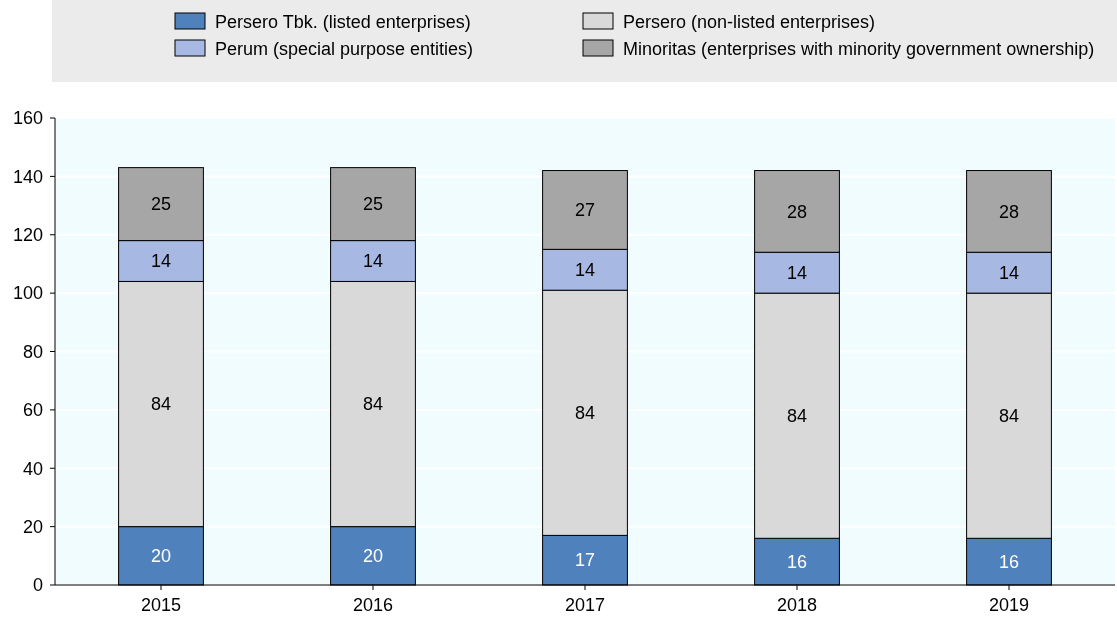  I want to click on y-tick-label: 20, so click(32, 526).